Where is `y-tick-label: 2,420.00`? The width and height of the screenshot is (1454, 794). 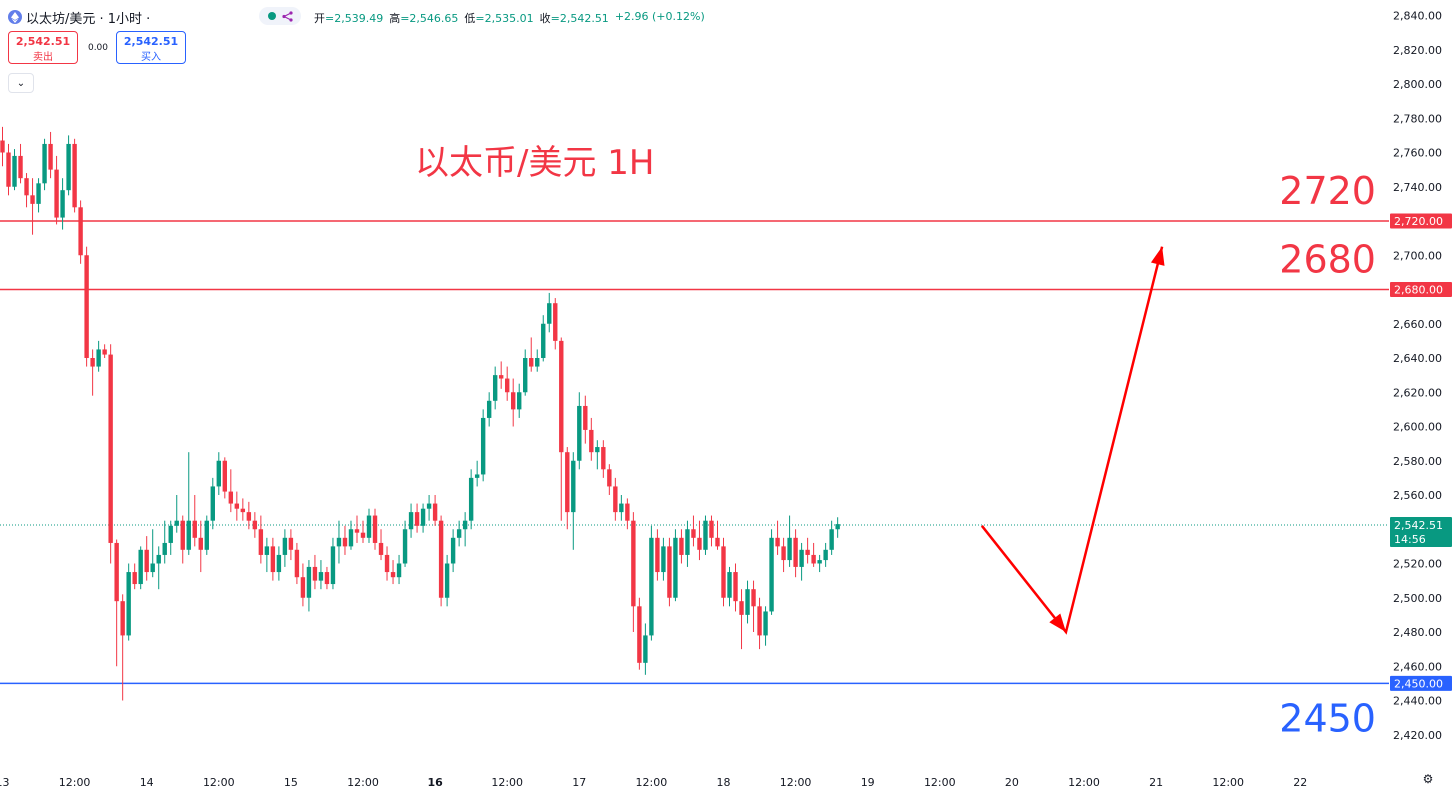
y-tick-label: 2,420.00 is located at coordinates (1417, 735).